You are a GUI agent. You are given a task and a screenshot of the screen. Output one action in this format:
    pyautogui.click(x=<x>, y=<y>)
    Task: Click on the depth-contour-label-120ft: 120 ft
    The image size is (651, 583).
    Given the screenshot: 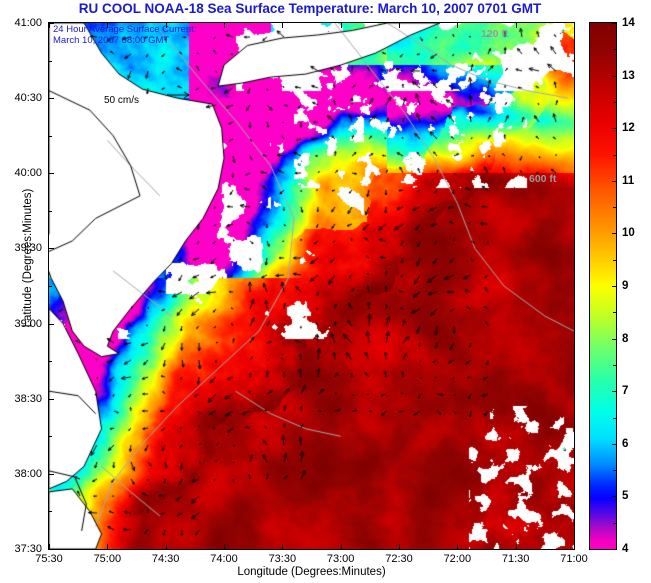 What is the action you would take?
    pyautogui.click(x=495, y=34)
    